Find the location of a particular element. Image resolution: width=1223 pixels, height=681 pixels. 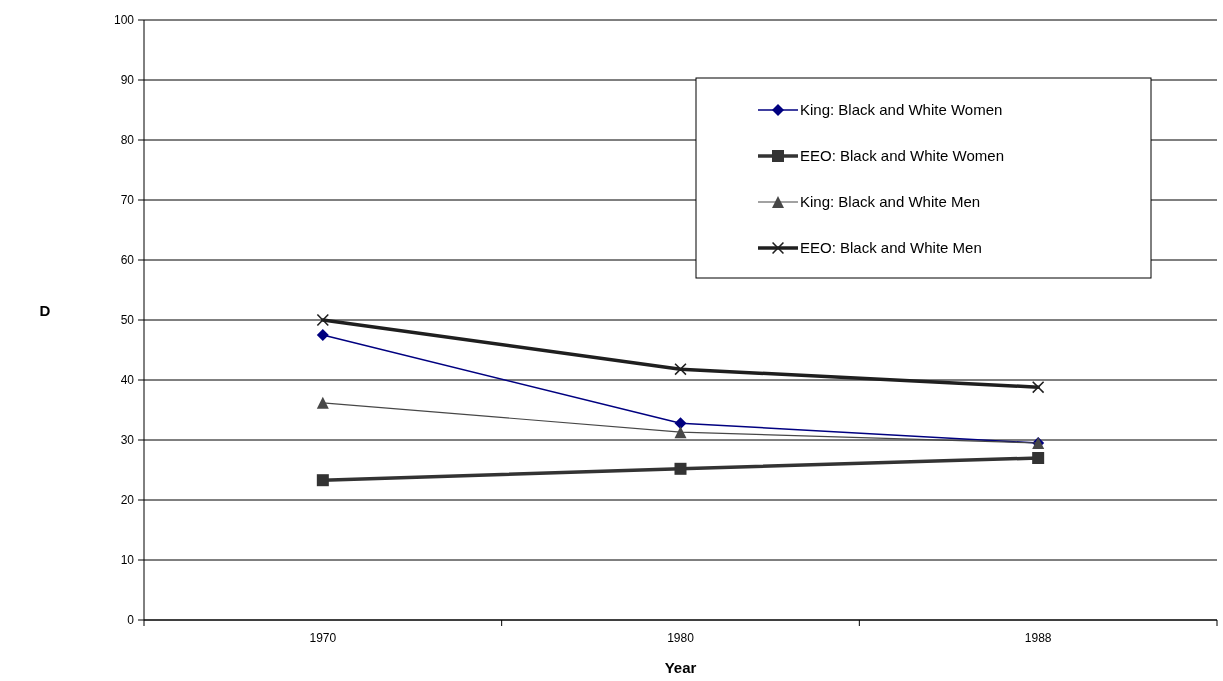

x-axis-title: Year is located at coordinates (680, 667).